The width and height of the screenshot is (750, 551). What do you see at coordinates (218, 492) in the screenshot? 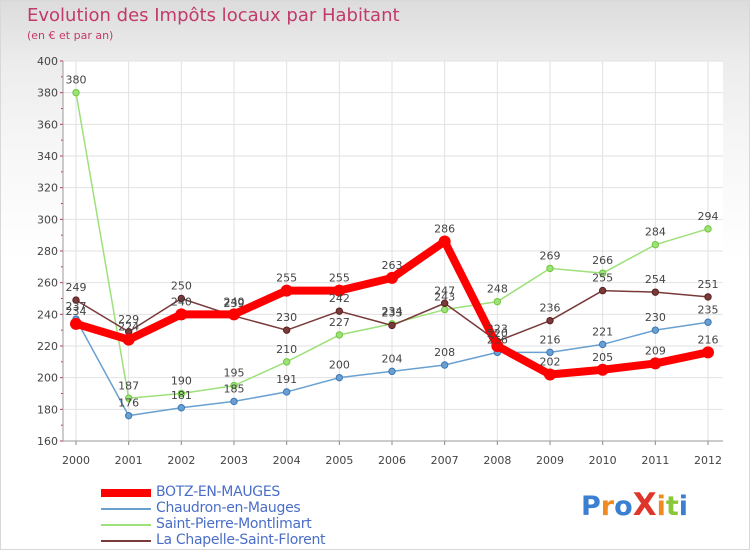
I see `legend-label-botz: BOTZ-EN-MAUGES` at bounding box center [218, 492].